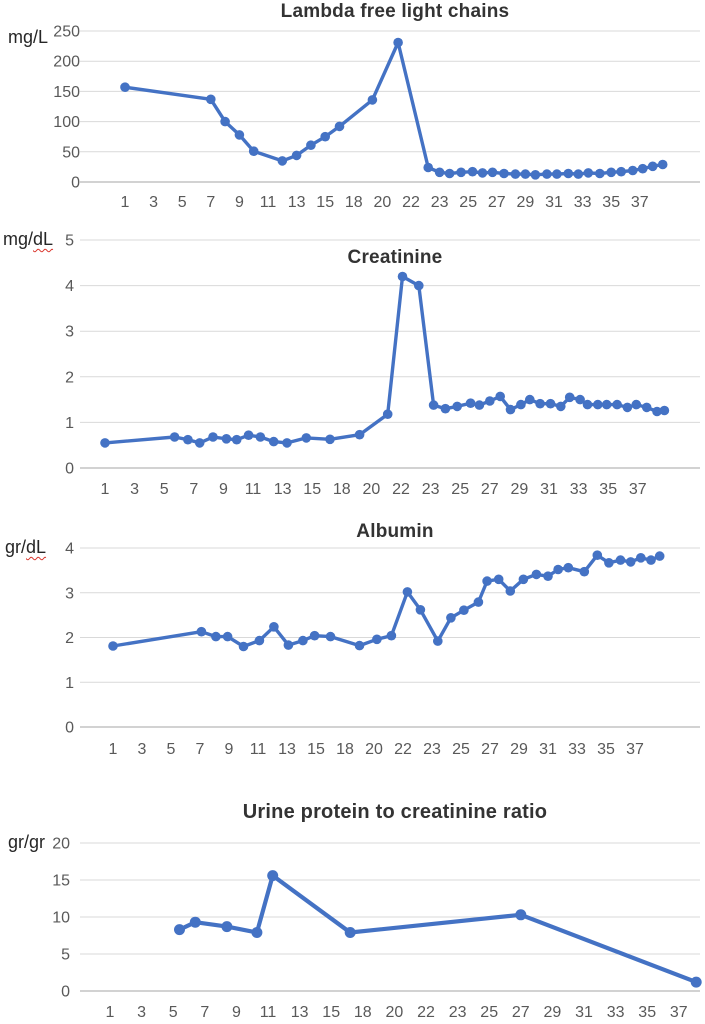  What do you see at coordinates (18, 239) in the screenshot?
I see `unit-text: mg/` at bounding box center [18, 239].